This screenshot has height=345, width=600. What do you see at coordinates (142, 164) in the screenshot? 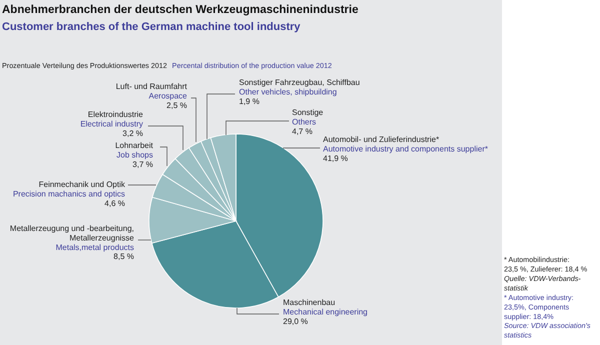
I see `data-label: 3,7 %` at bounding box center [142, 164].